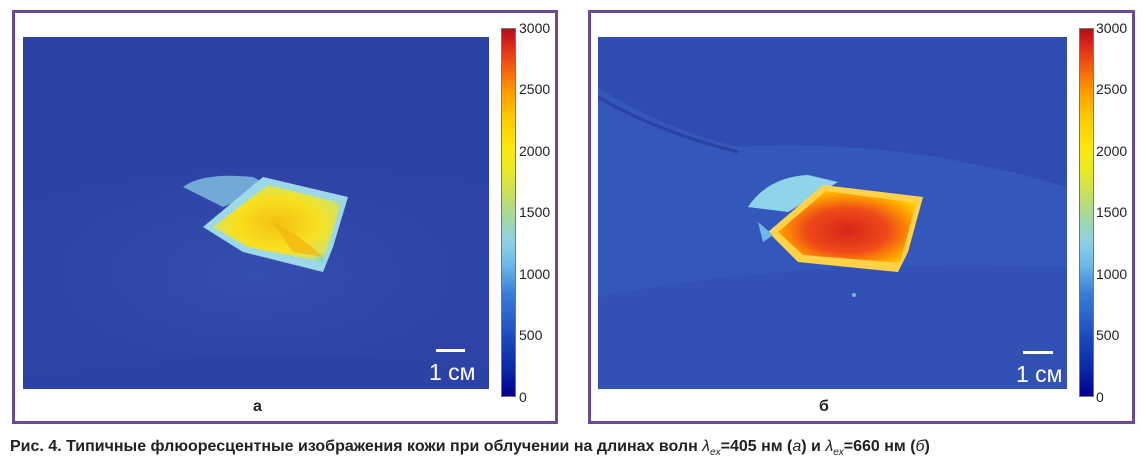  I want to click on caption-sub-1: ex, so click(715, 453).